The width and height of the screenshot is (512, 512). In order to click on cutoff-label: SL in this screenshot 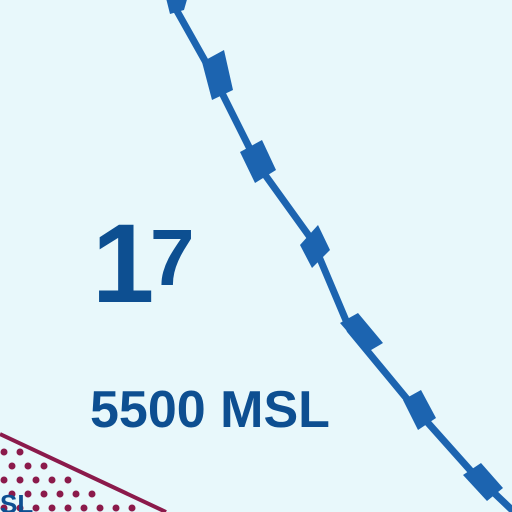, I will do `click(17, 500)`.